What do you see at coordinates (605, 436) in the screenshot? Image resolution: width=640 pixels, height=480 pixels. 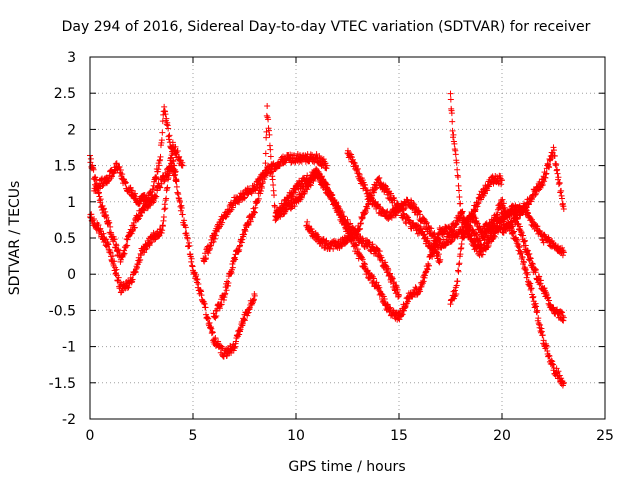 I see `x-tick-label: 25` at bounding box center [605, 436].